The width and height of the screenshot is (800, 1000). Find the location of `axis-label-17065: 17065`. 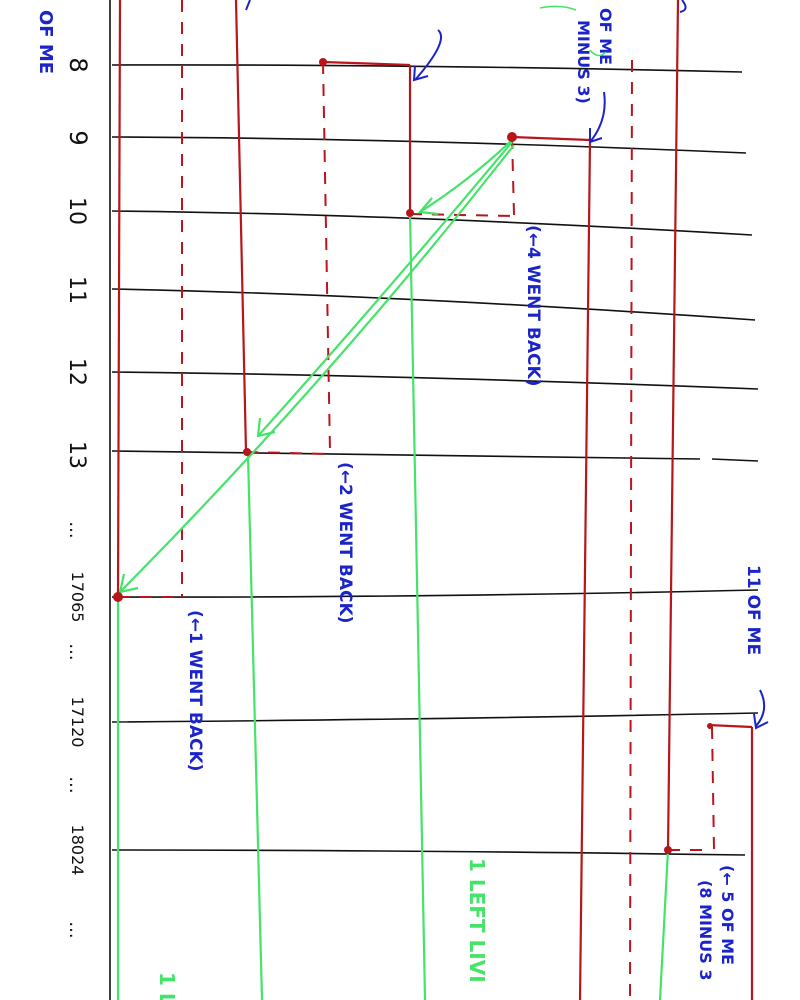

axis-label-17065: 17065 is located at coordinates (77, 597).